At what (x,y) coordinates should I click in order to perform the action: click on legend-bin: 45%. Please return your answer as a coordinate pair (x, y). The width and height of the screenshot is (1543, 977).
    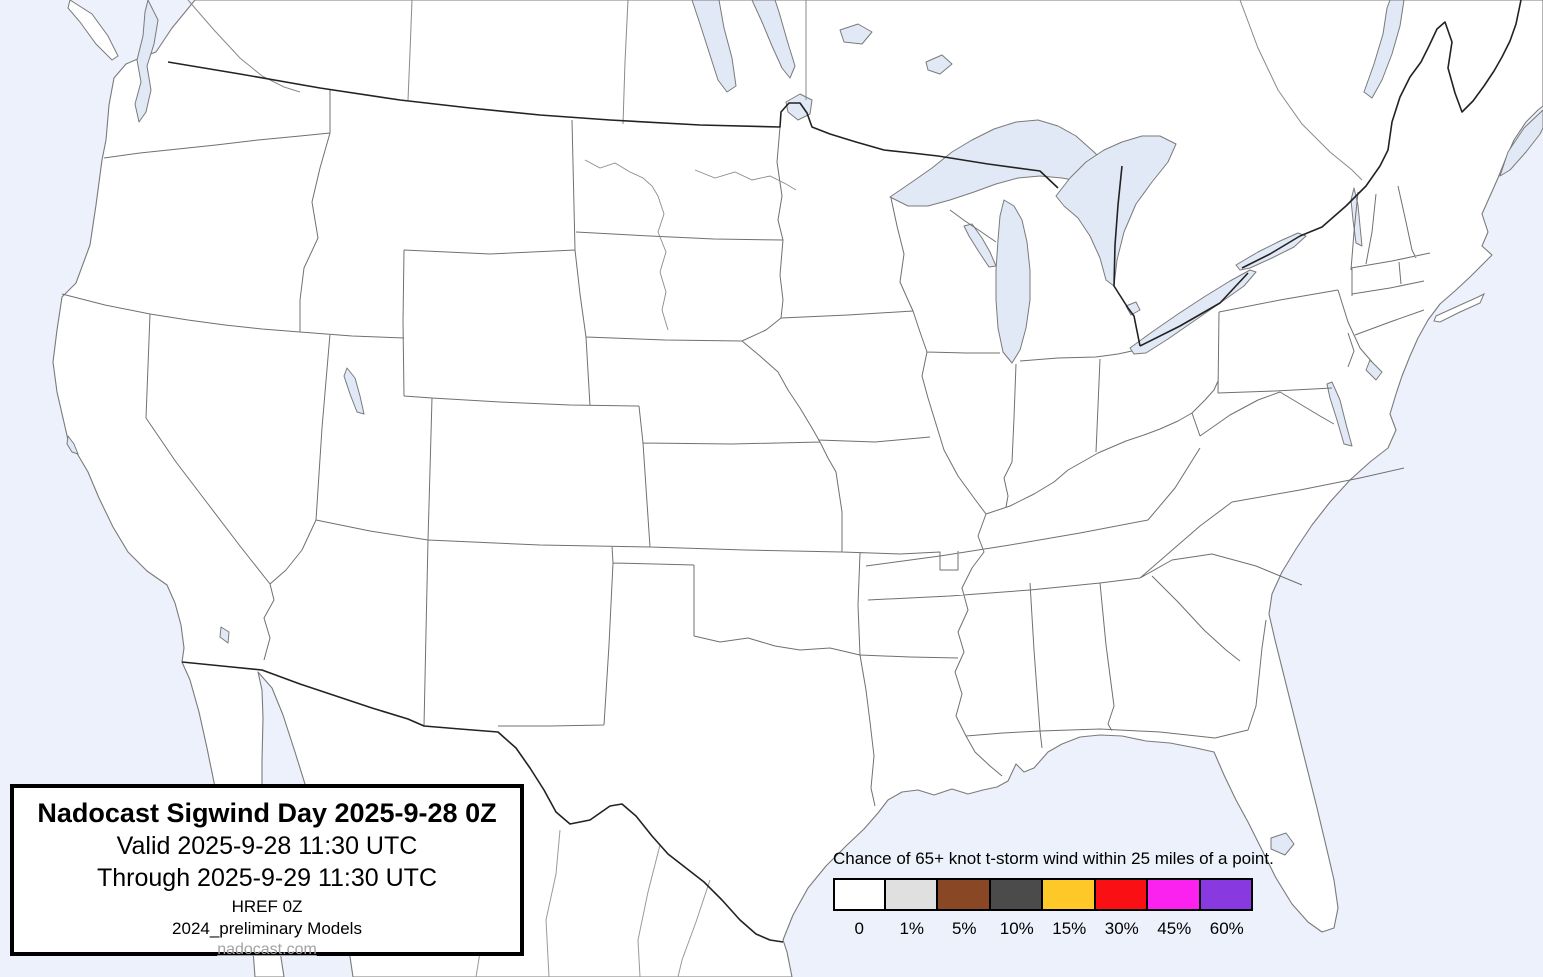
    Looking at the image, I should click on (1173, 908).